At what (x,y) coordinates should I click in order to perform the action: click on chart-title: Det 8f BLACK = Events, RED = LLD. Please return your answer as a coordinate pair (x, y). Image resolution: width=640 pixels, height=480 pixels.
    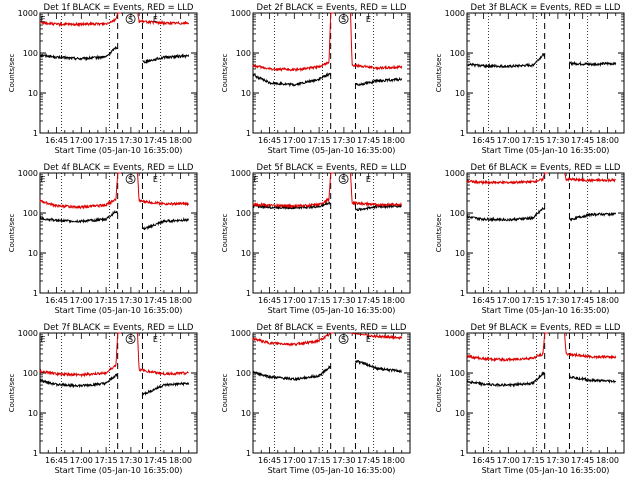
    Looking at the image, I should click on (332, 328).